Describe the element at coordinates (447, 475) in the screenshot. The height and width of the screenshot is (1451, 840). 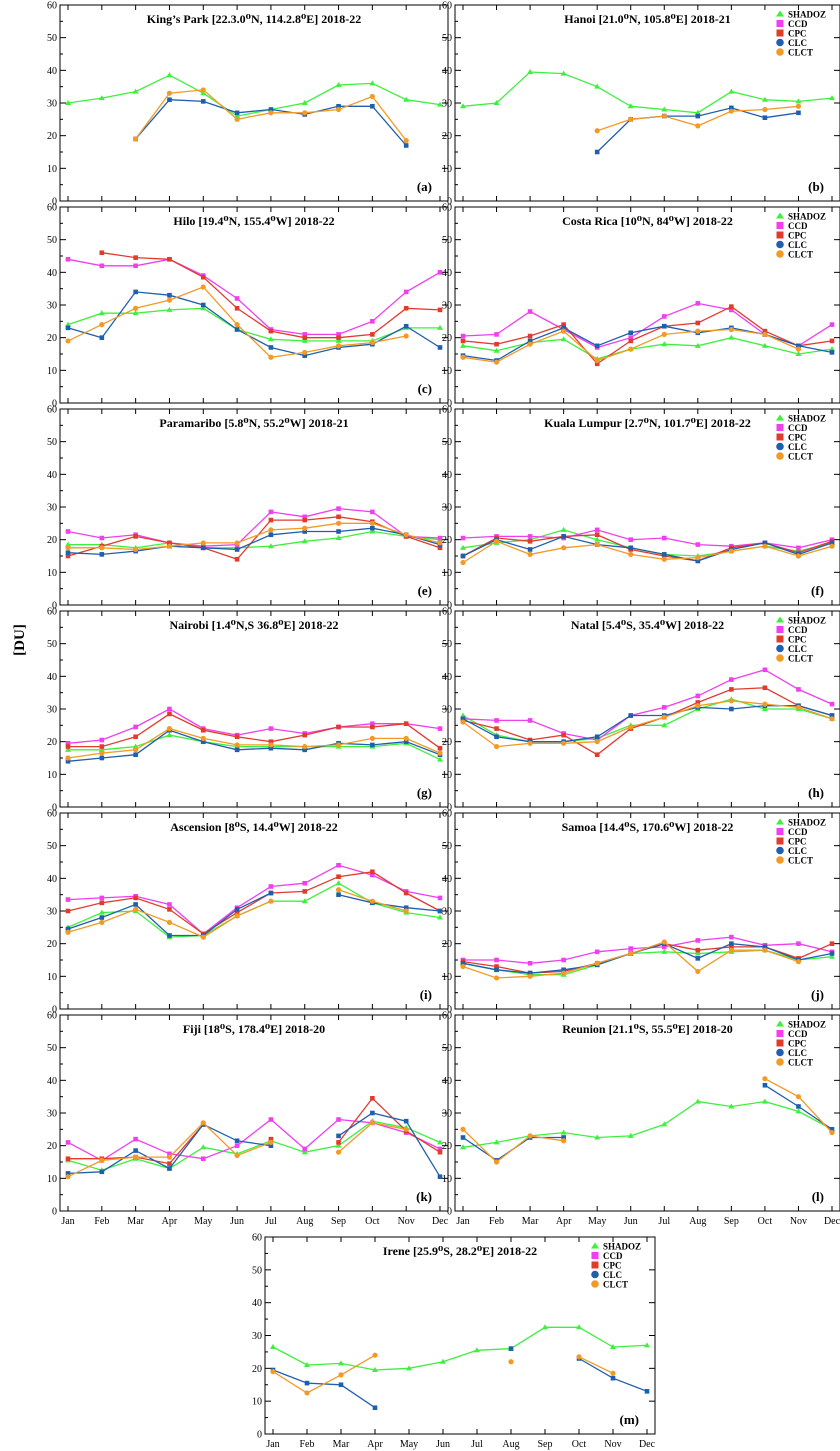
I see `y-tick-label: 40` at that location.